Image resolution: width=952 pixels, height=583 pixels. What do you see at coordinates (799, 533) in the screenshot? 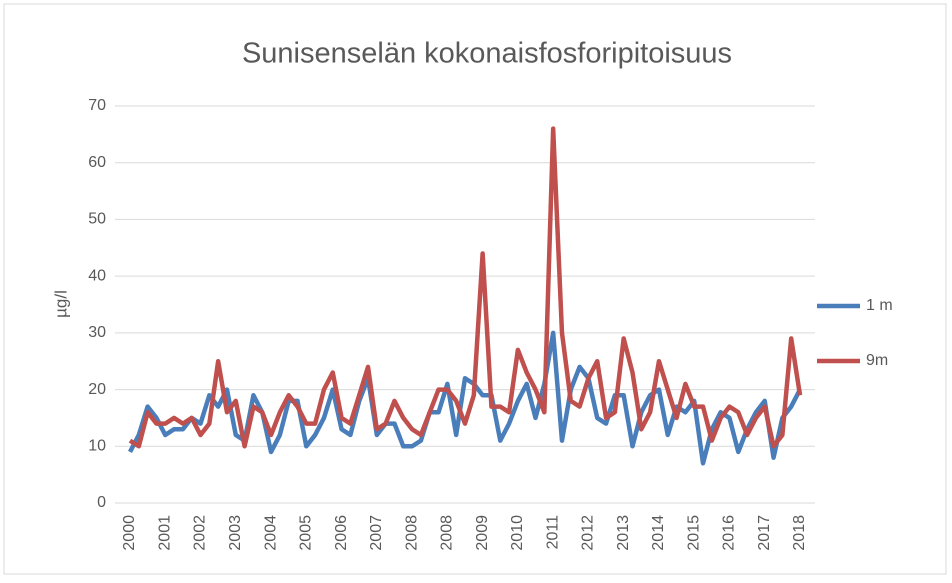
I see `x-tick-label: 2018` at bounding box center [799, 533].